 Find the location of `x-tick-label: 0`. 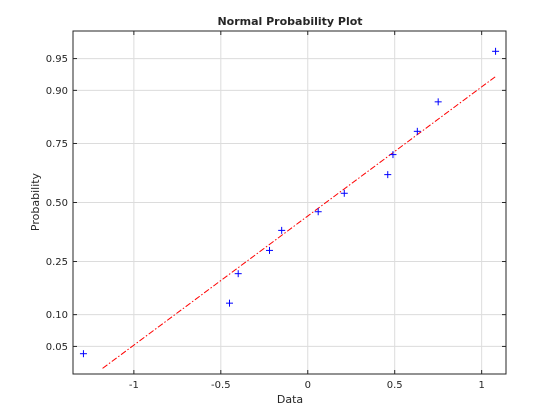

x-tick-label: 0 is located at coordinates (308, 385).